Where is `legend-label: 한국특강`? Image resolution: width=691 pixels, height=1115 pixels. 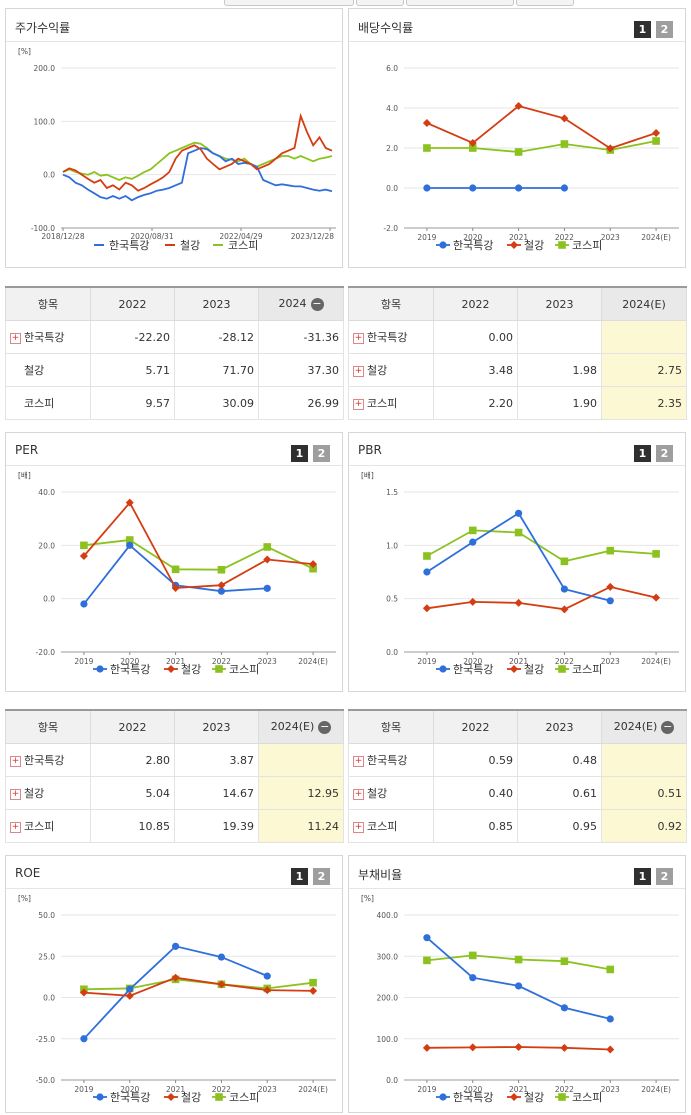
legend-label: 한국특강 is located at coordinates (130, 1097).